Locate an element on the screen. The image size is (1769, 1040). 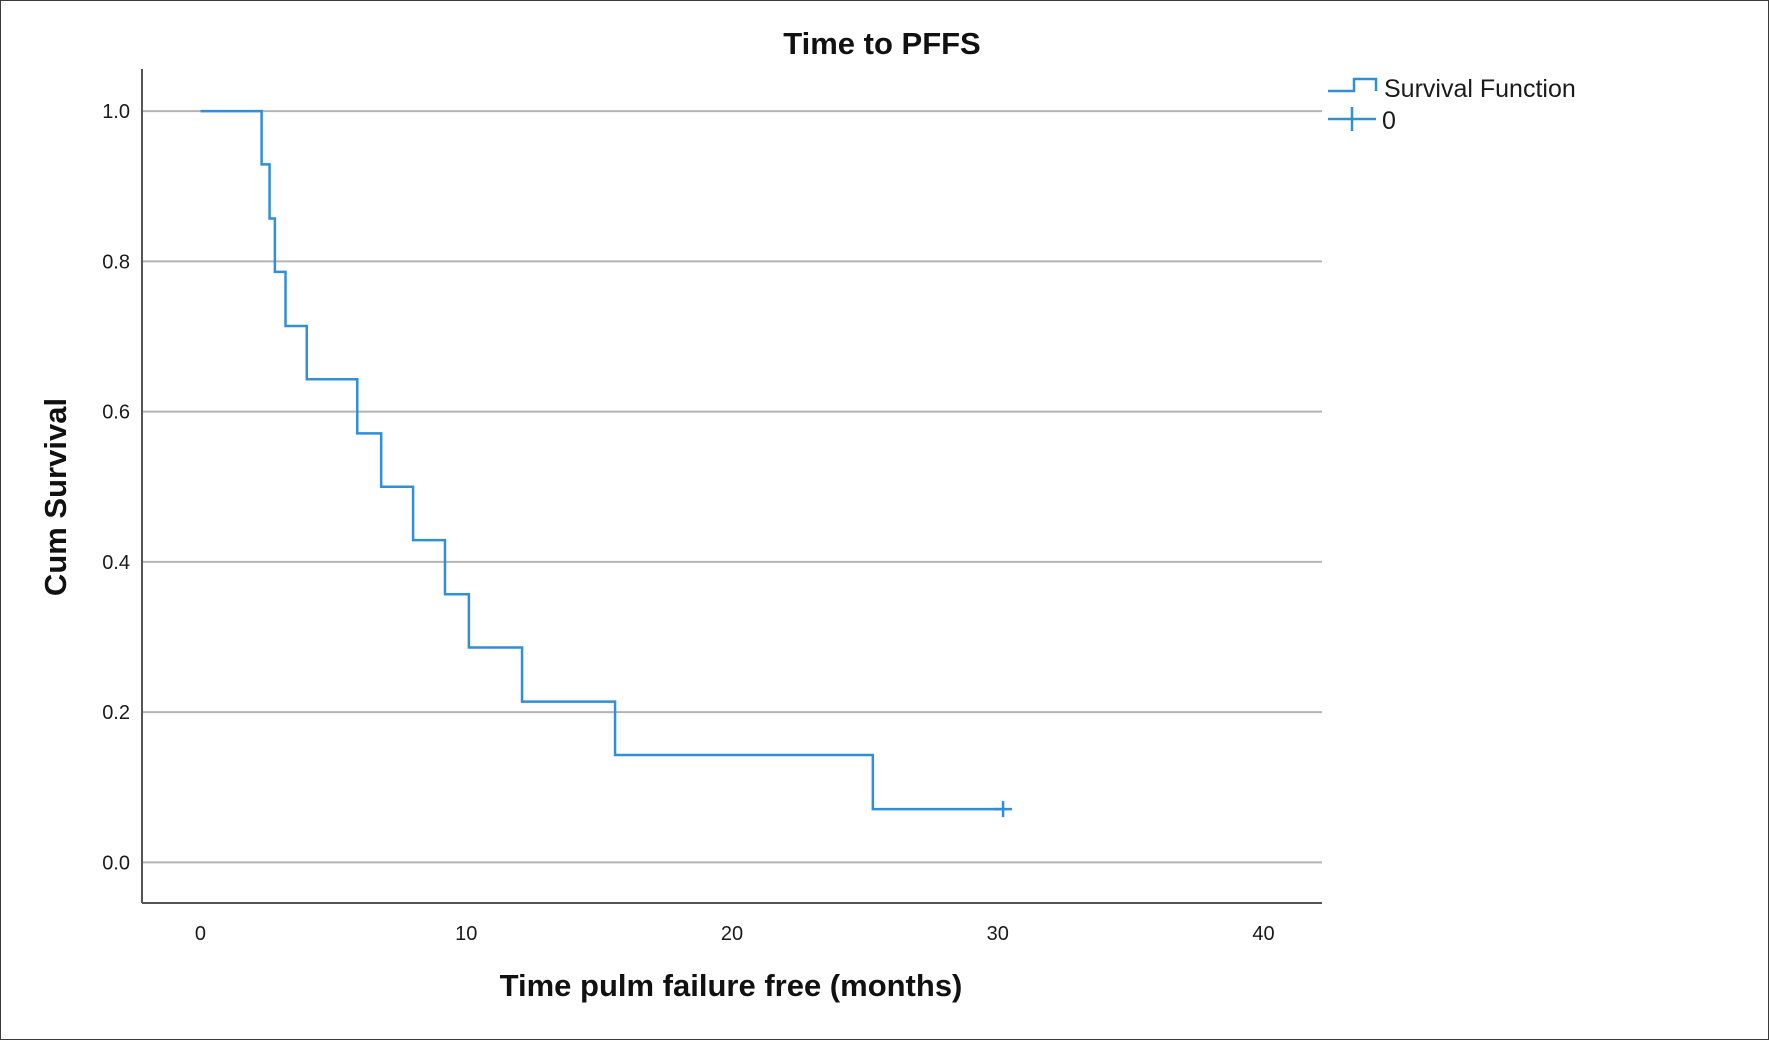
y-tick-label: 0.6 is located at coordinates (116, 413).